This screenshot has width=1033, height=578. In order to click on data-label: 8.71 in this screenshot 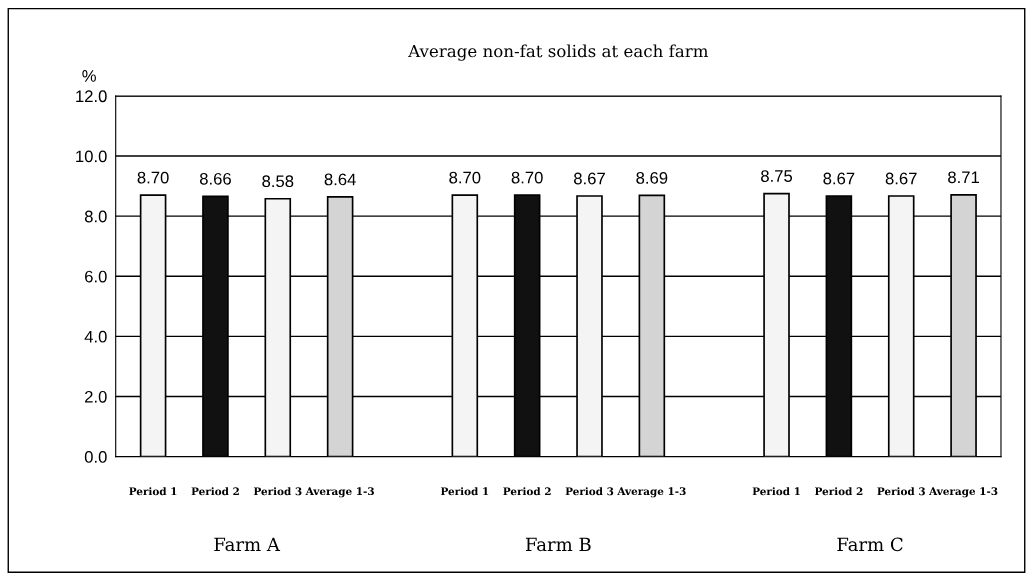, I will do `click(963, 177)`.